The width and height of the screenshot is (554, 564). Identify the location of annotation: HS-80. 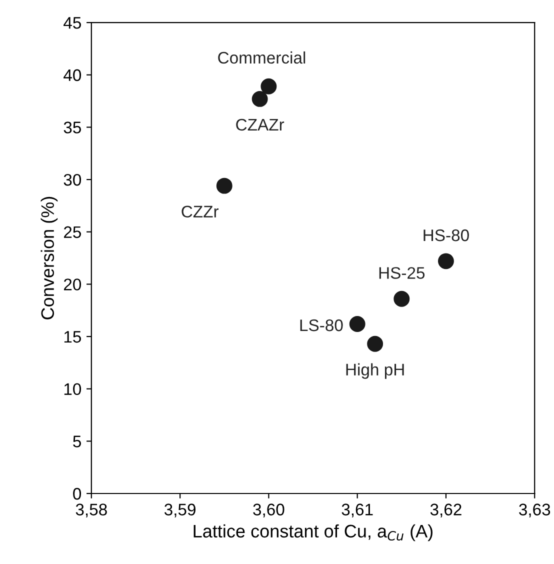
(446, 235).